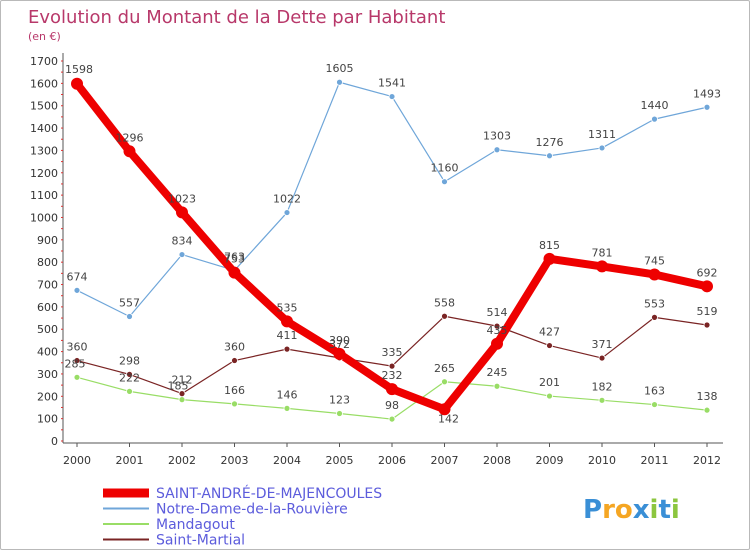  I want to click on y-tick-label: 1200, so click(44, 173).